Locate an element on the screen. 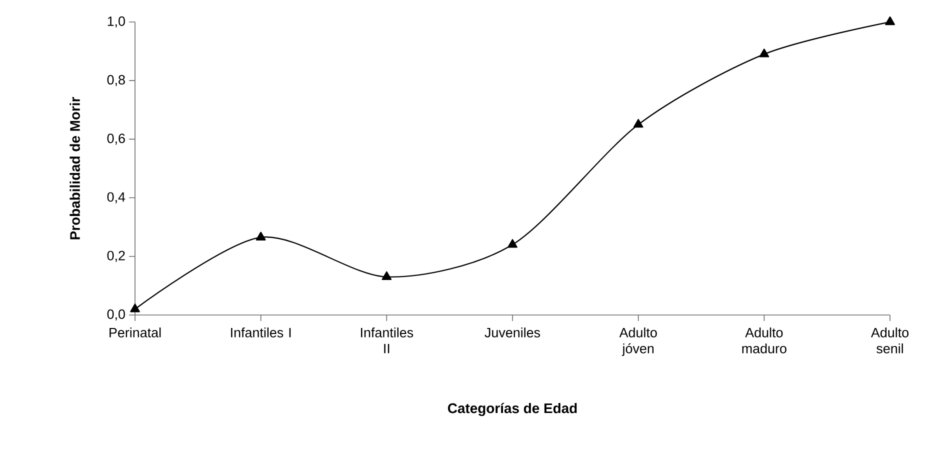 Image resolution: width=926 pixels, height=467 pixels. y-tick-label: 0,4 is located at coordinates (116, 198).